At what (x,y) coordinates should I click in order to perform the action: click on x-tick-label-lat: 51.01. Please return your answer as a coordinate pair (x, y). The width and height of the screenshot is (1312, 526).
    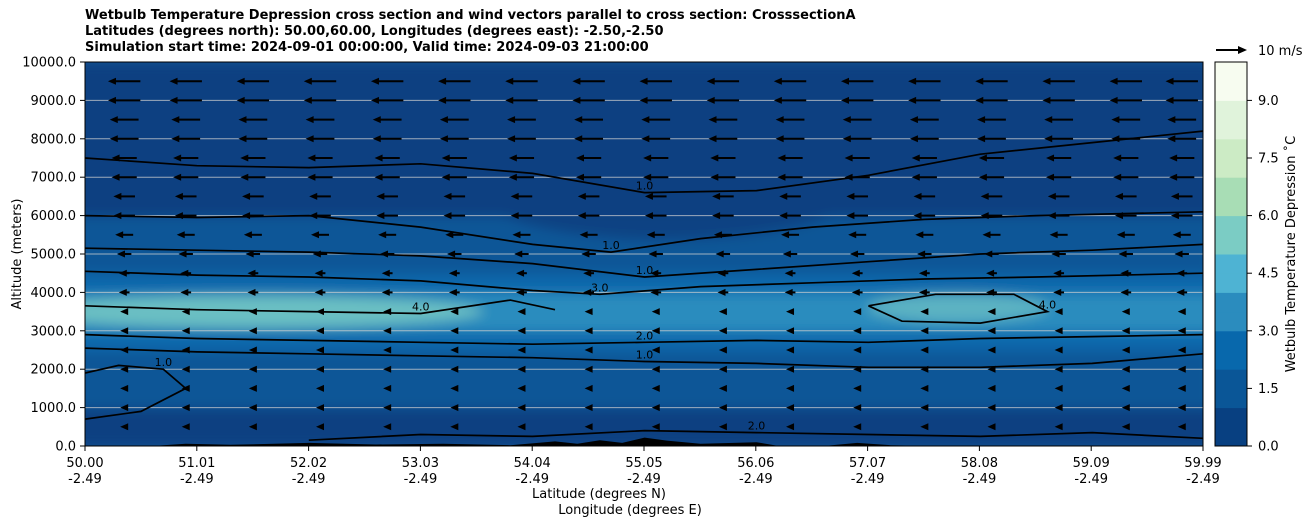
    Looking at the image, I should click on (196, 463).